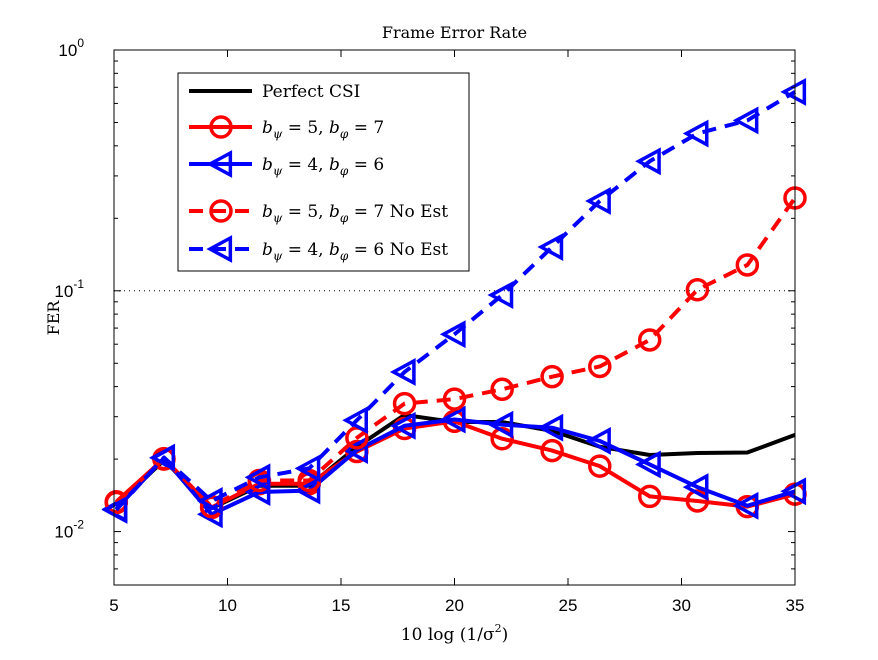 Image resolution: width=878 pixels, height=660 pixels. I want to click on x-tick-label: 10, so click(227, 605).